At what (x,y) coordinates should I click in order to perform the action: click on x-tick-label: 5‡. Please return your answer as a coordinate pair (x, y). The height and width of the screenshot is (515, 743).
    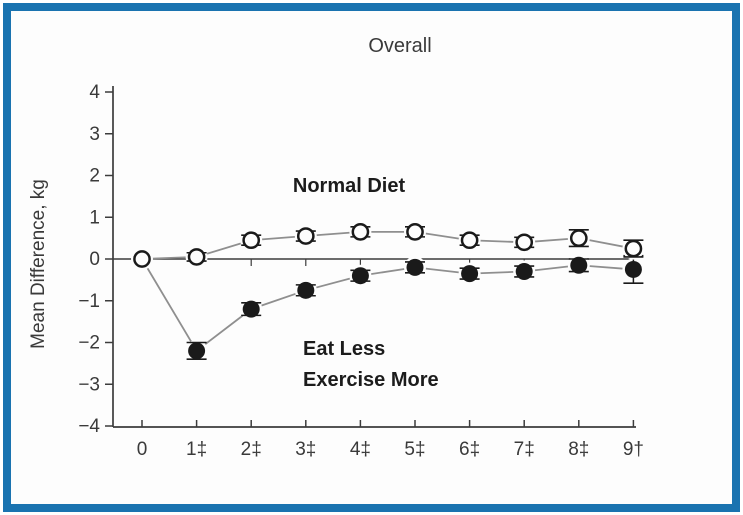
    Looking at the image, I should click on (414, 449).